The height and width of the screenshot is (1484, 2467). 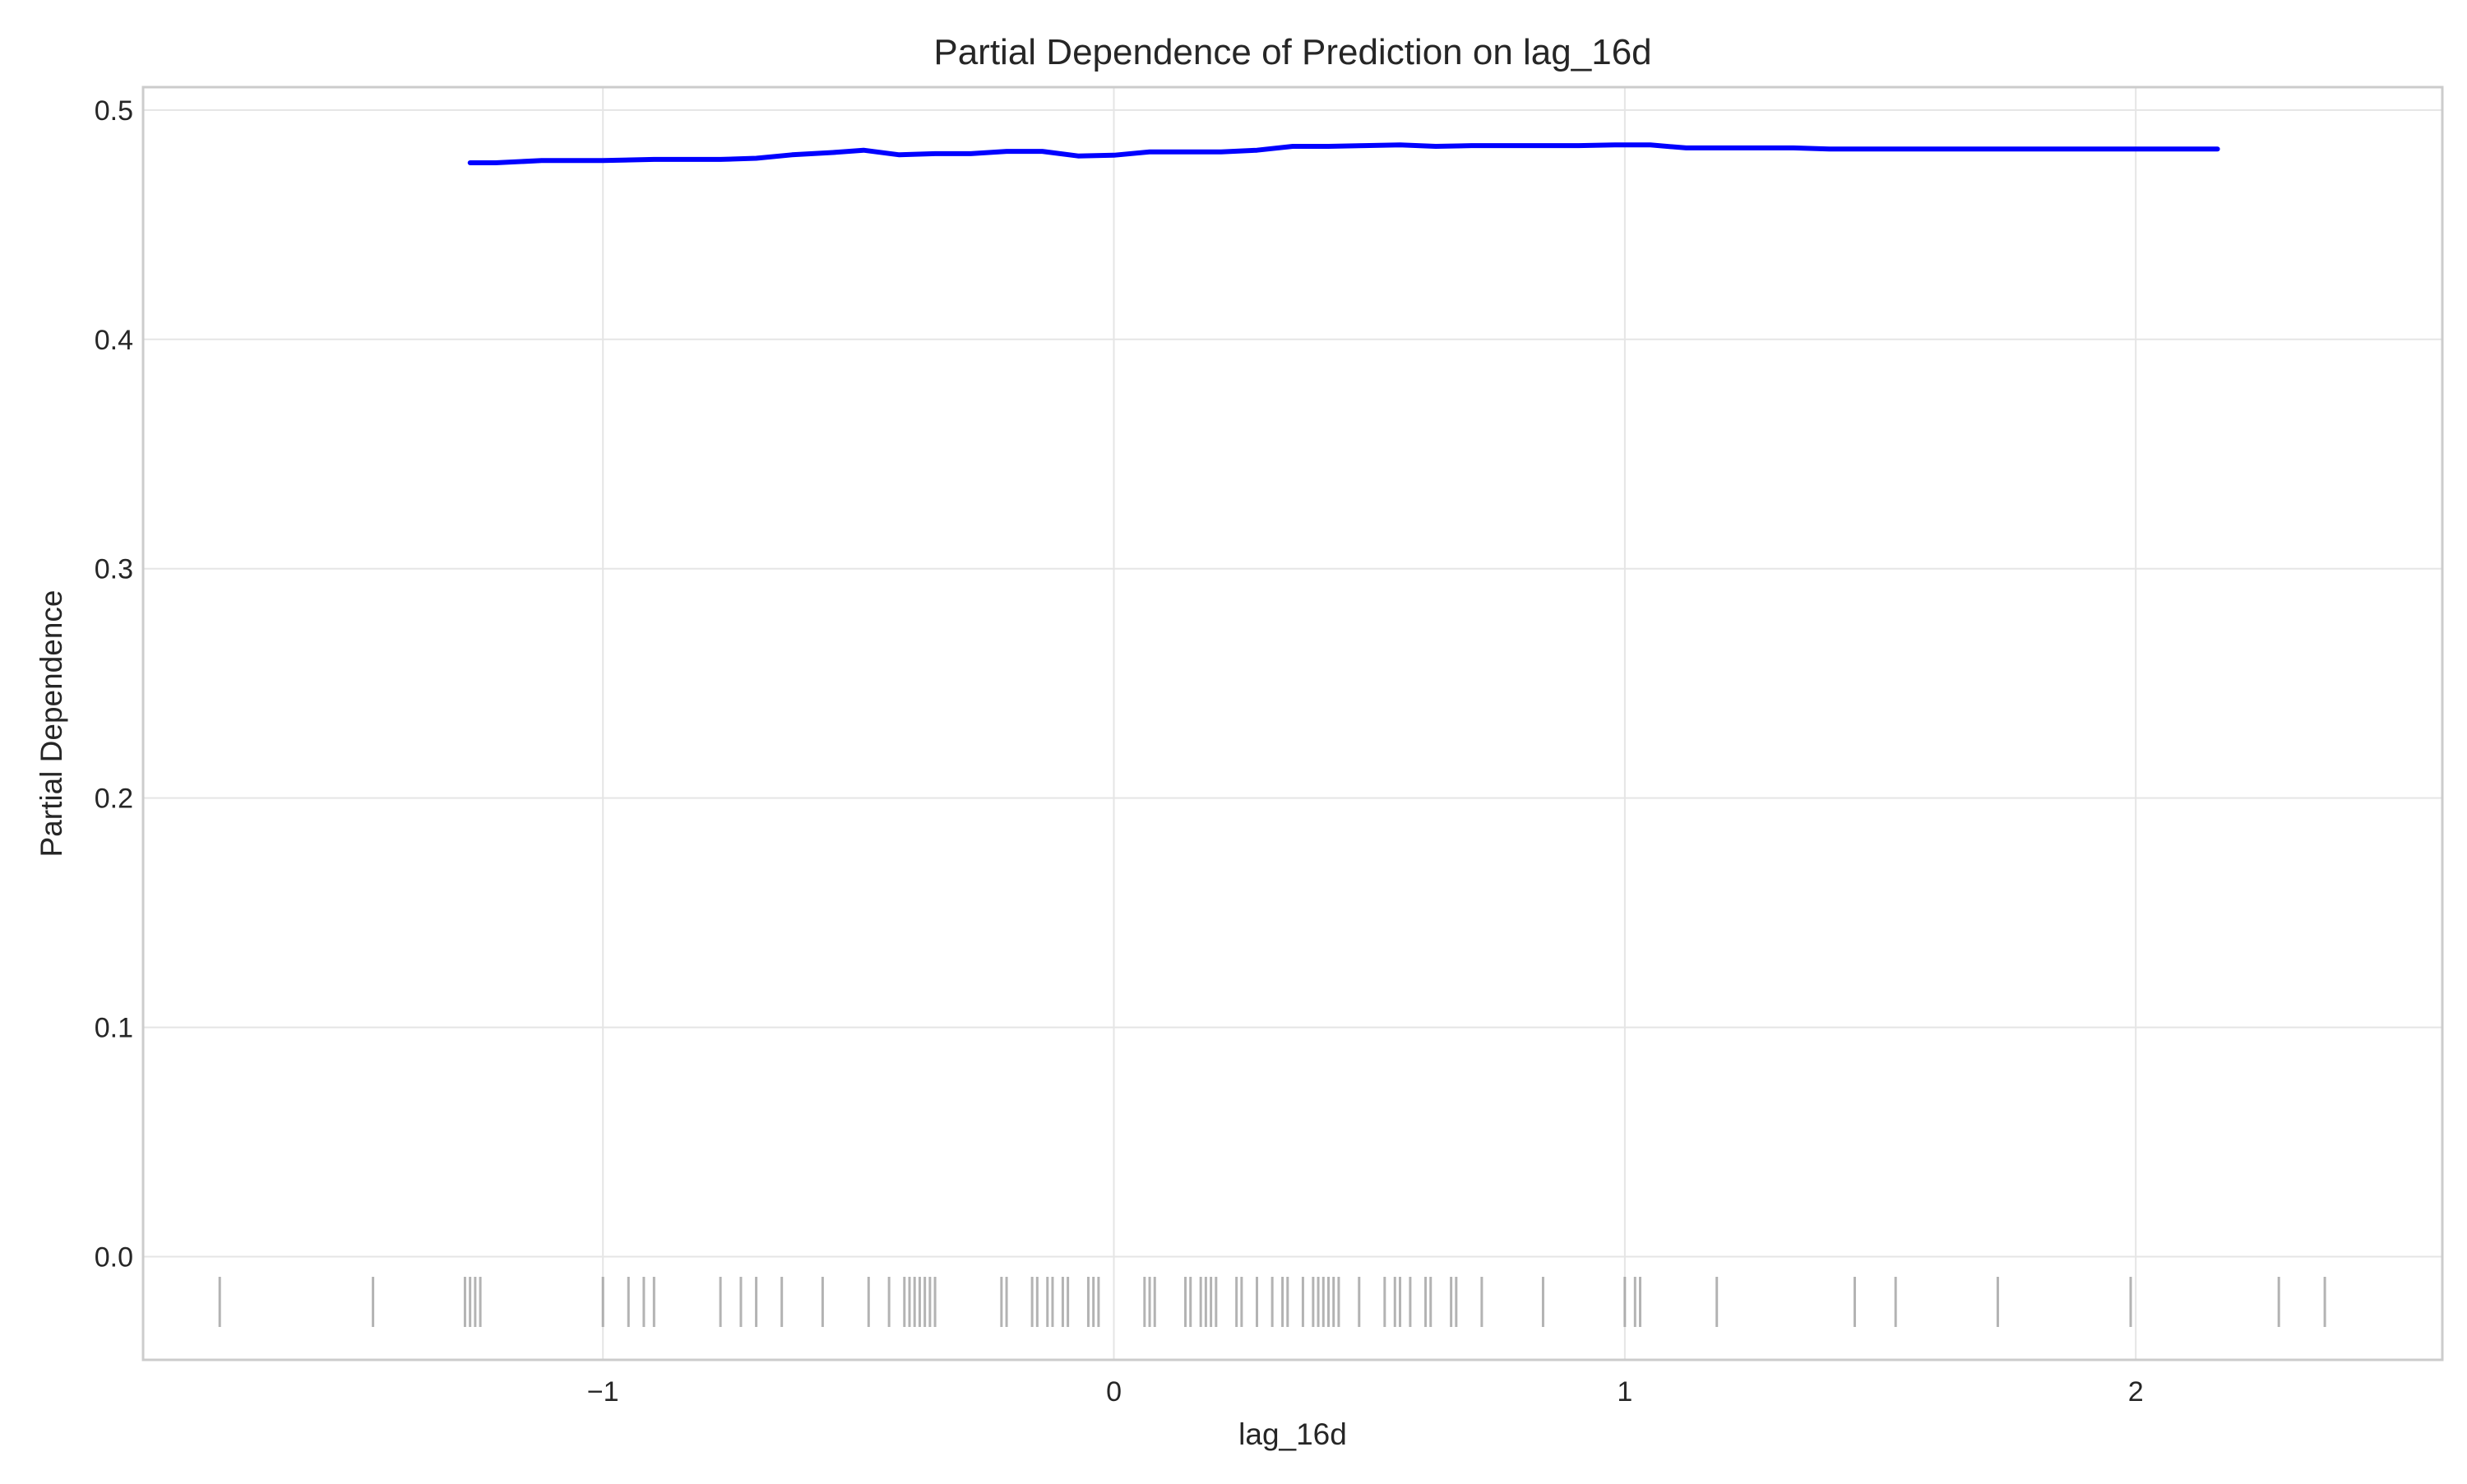 What do you see at coordinates (1114, 1392) in the screenshot?
I see `x-tick-label: 0` at bounding box center [1114, 1392].